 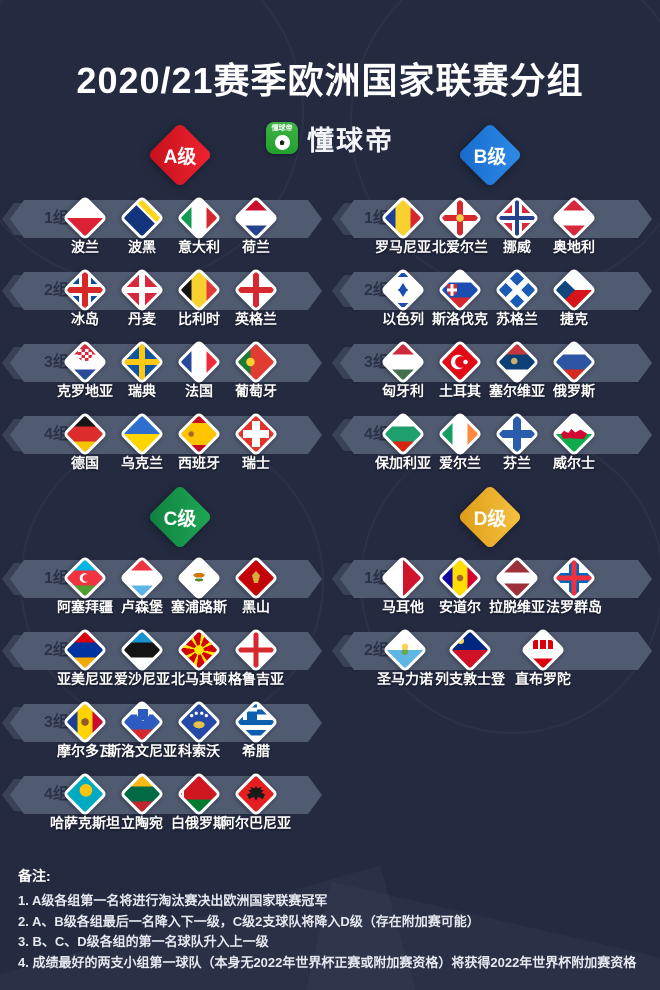 I want to click on team-name: 卢森堡, so click(x=142, y=607).